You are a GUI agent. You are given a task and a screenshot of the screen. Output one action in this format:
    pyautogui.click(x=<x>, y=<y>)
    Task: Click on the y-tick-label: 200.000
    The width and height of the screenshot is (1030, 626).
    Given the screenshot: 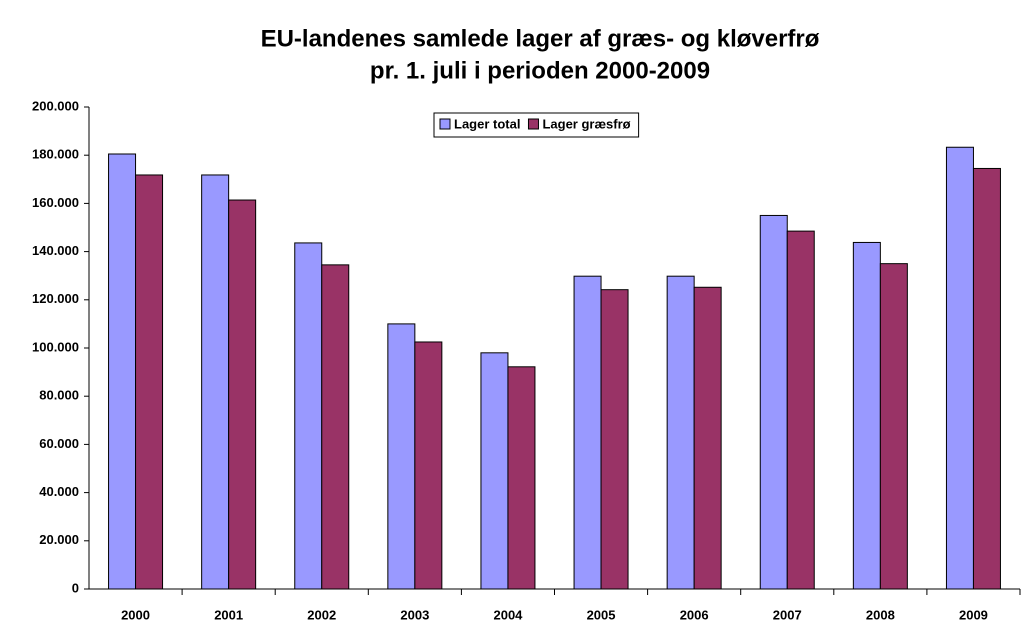 What is the action you would take?
    pyautogui.click(x=55, y=105)
    